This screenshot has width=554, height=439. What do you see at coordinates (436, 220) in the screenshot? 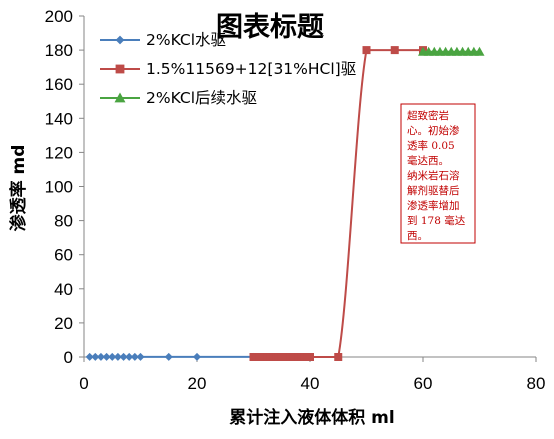
I see `annotation-line: 到 178 毫达` at bounding box center [436, 220].